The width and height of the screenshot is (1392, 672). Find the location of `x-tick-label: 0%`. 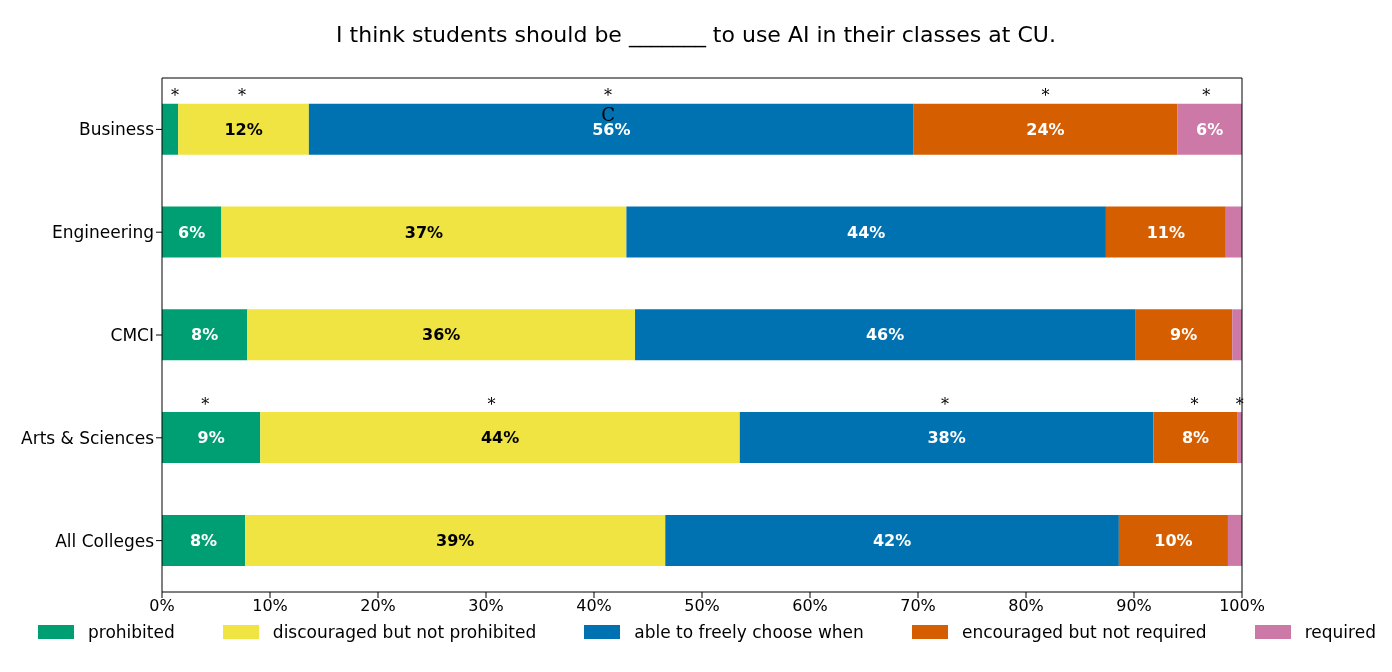

x-tick-label: 0% is located at coordinates (162, 606).